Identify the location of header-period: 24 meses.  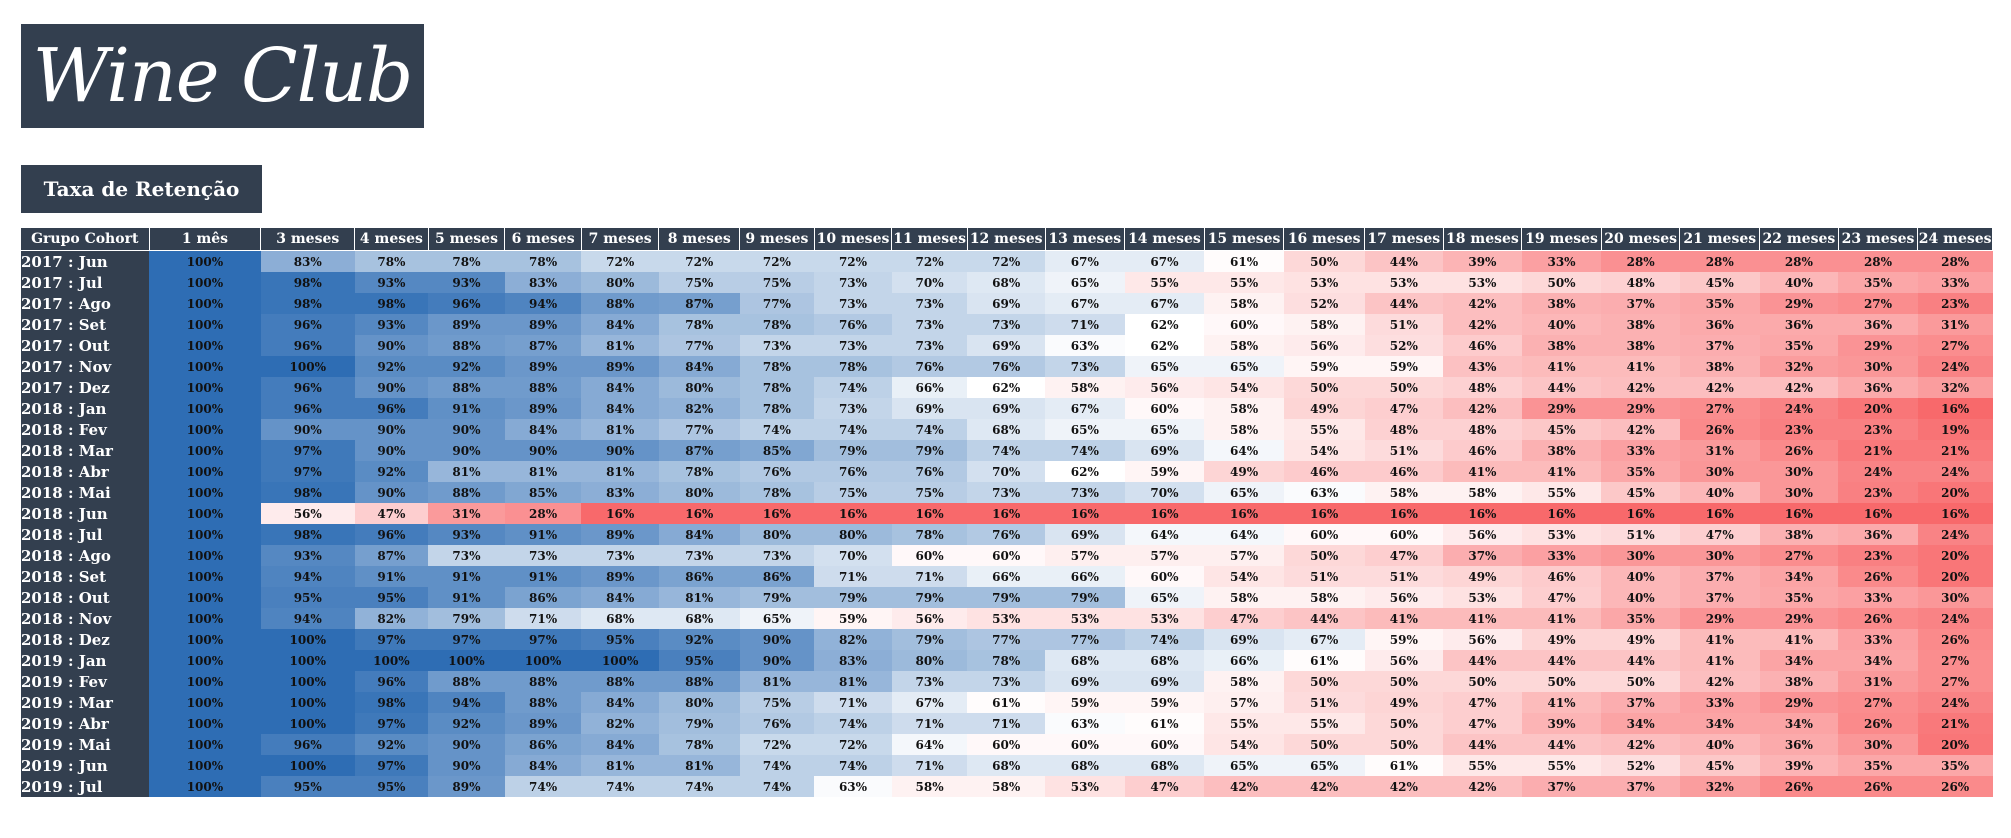
(1955, 239).